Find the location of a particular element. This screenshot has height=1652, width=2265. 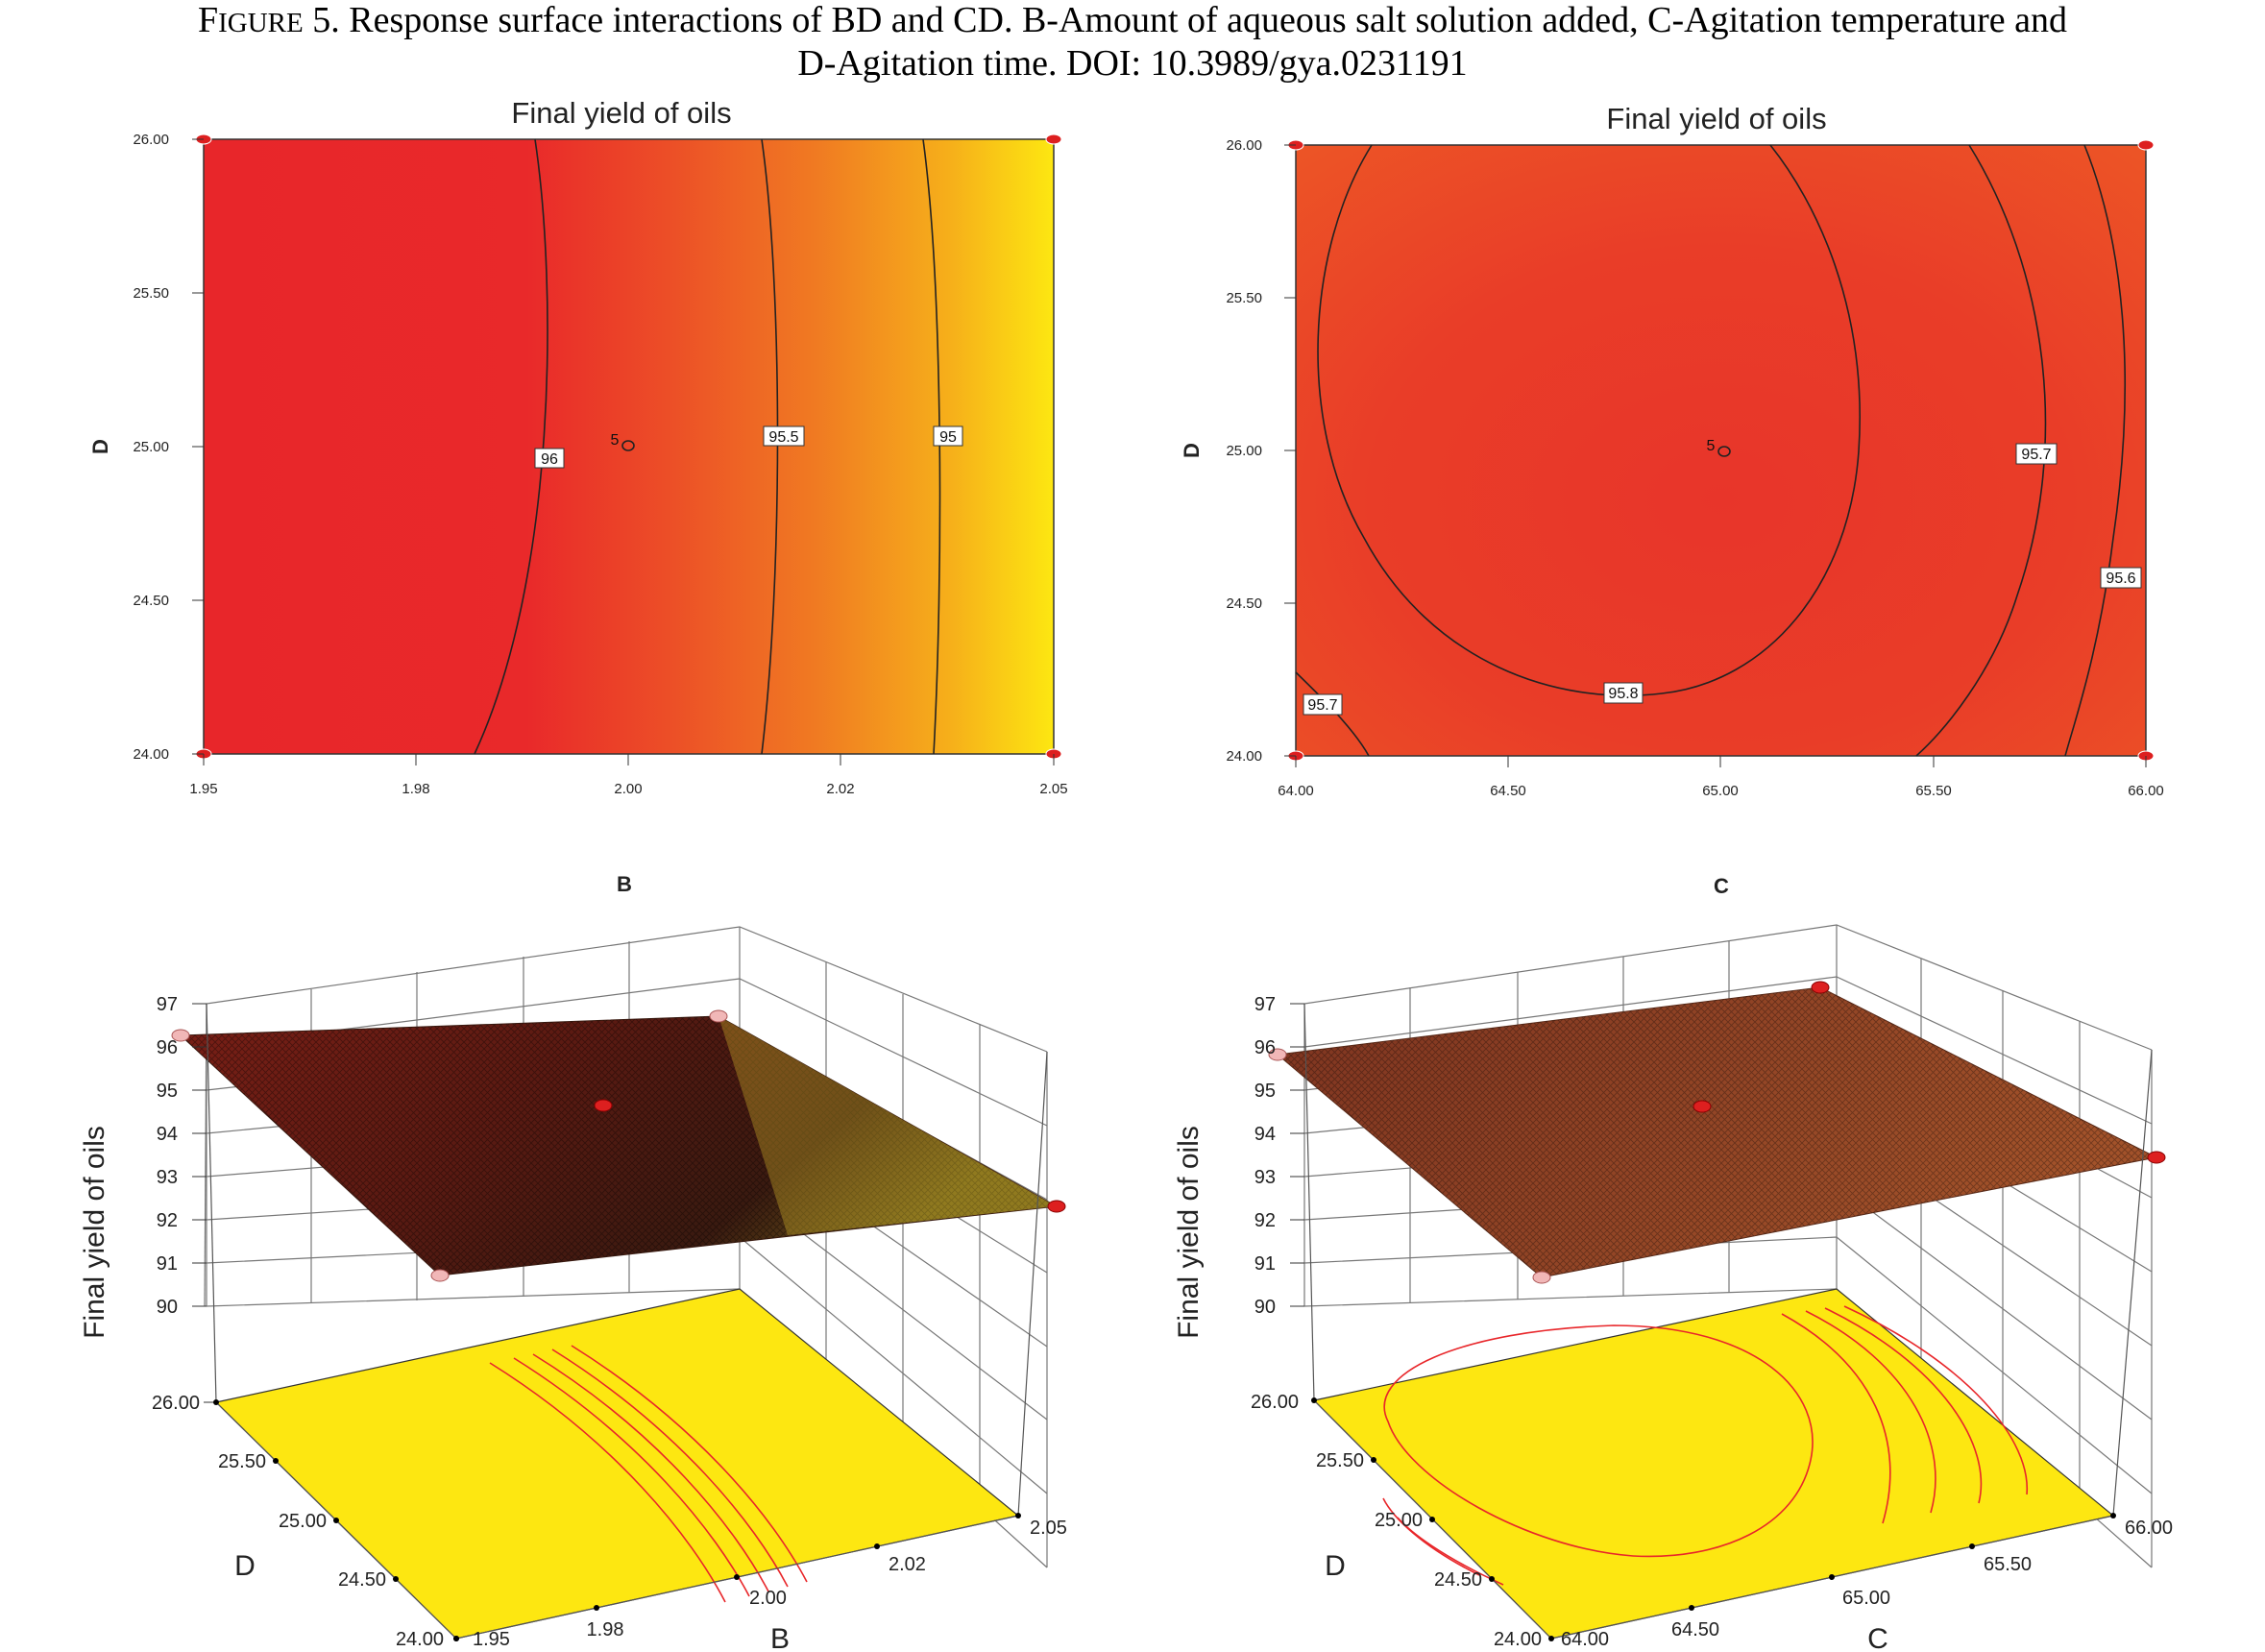

svg-text: 95 is located at coordinates (948, 437).